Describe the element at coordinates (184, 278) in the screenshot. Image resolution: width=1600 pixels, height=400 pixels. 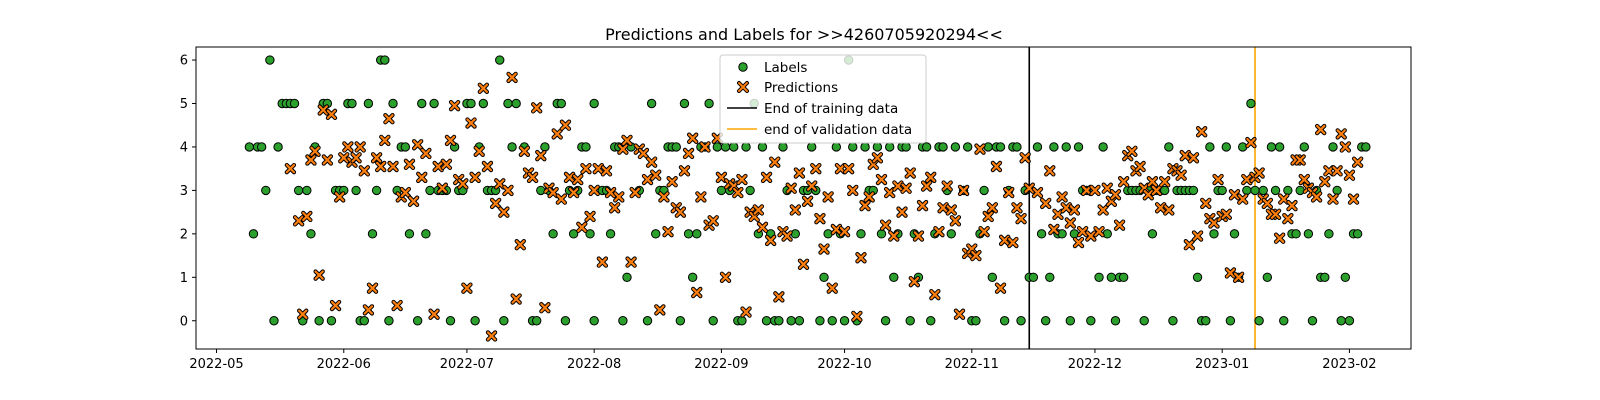
I see `y-tick-label: 1` at that location.